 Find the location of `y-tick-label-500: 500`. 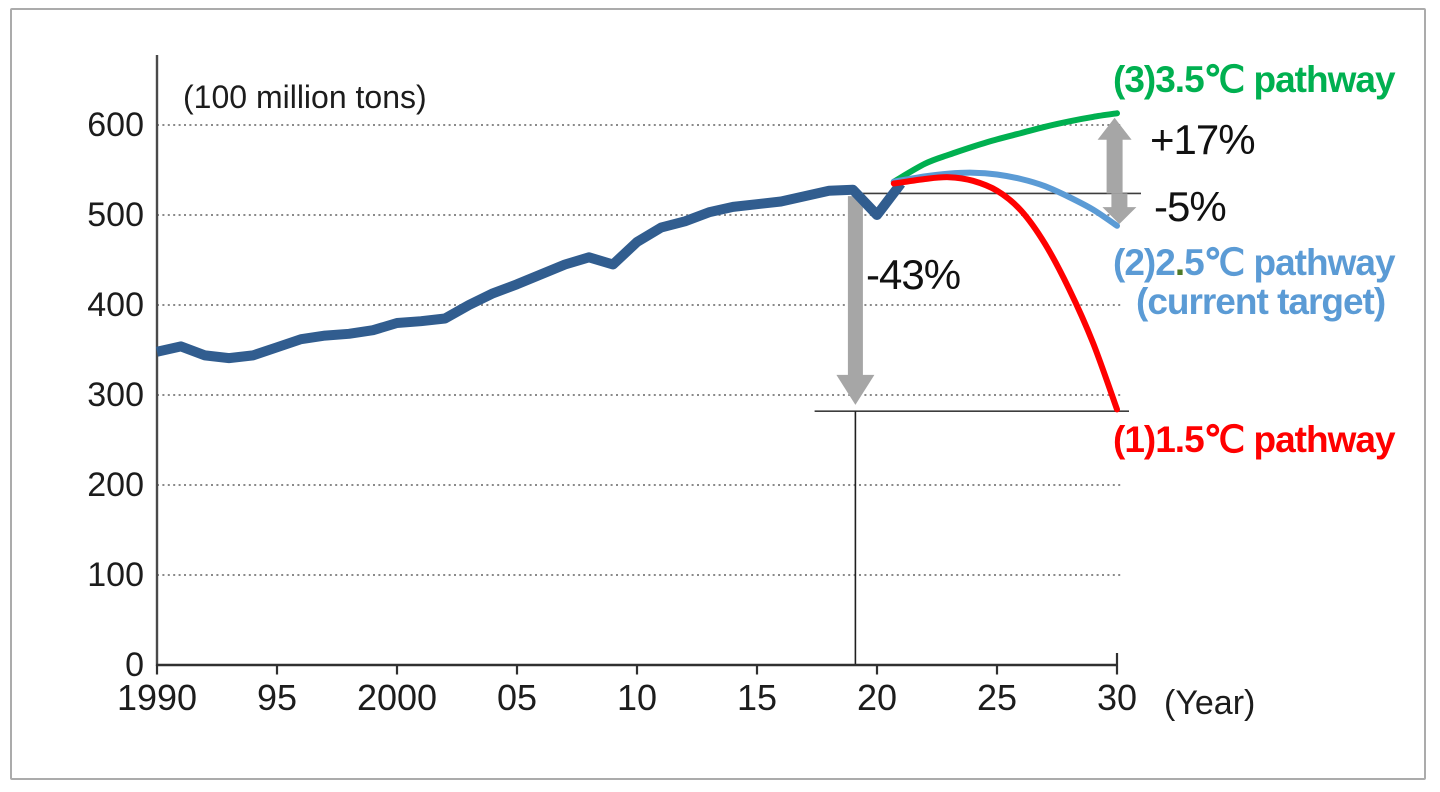

y-tick-label-500: 500 is located at coordinates (115, 215).